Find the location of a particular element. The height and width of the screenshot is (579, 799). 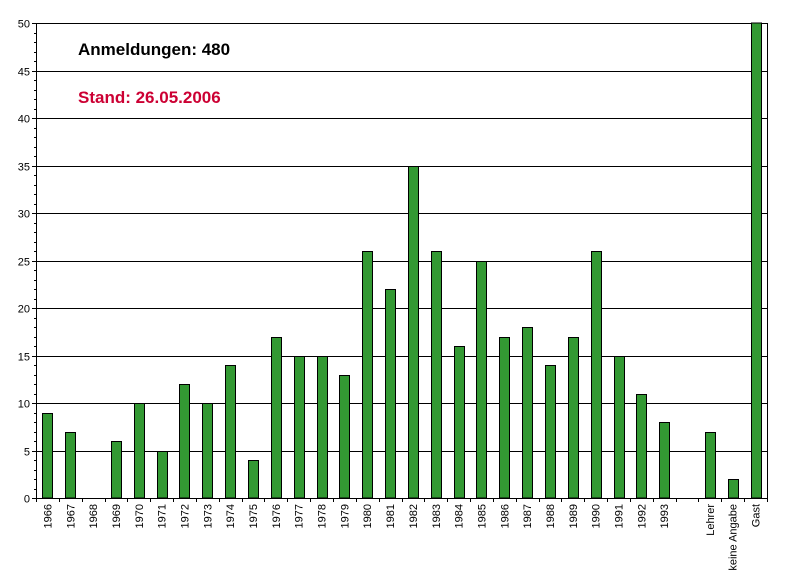

x-tick-label: Lehrer is located at coordinates (711, 520).